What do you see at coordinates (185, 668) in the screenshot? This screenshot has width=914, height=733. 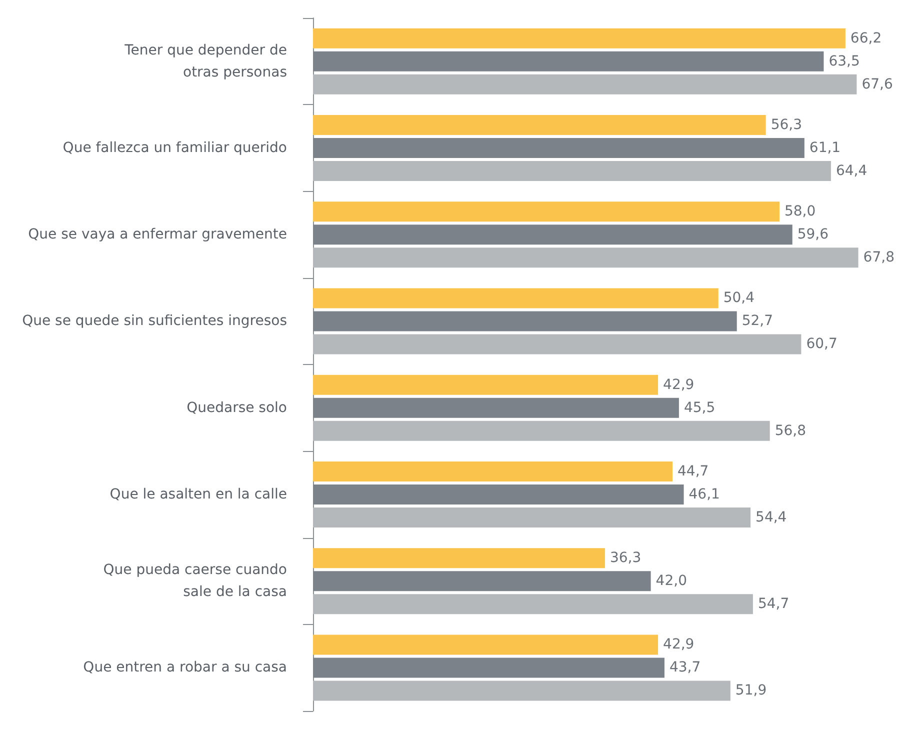 I see `y-tick-label: Que entren a robar a su casa` at bounding box center [185, 668].